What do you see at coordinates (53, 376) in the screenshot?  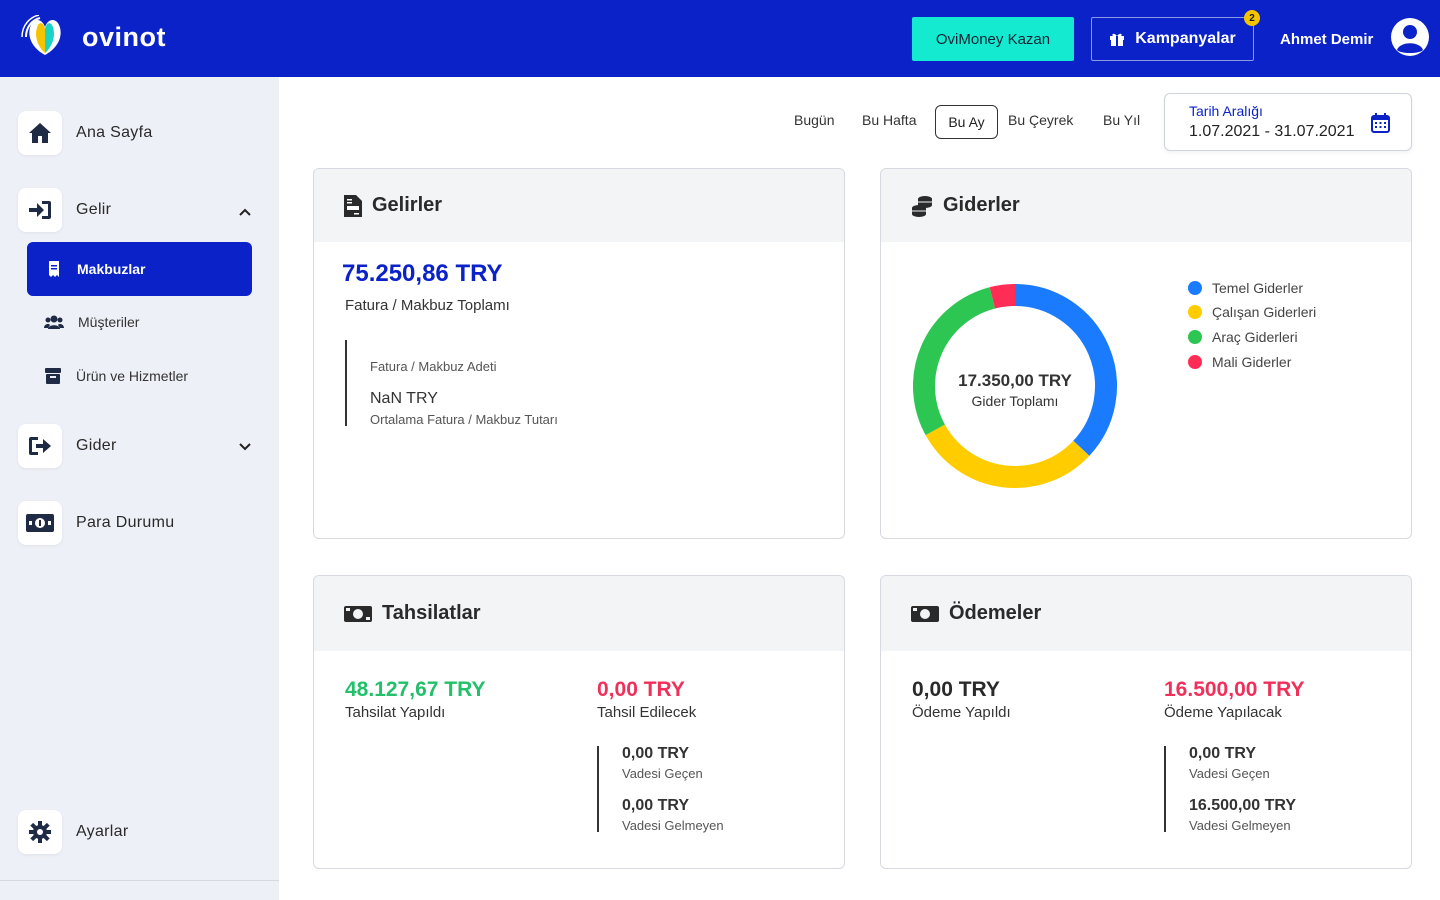 I see `box-icon` at bounding box center [53, 376].